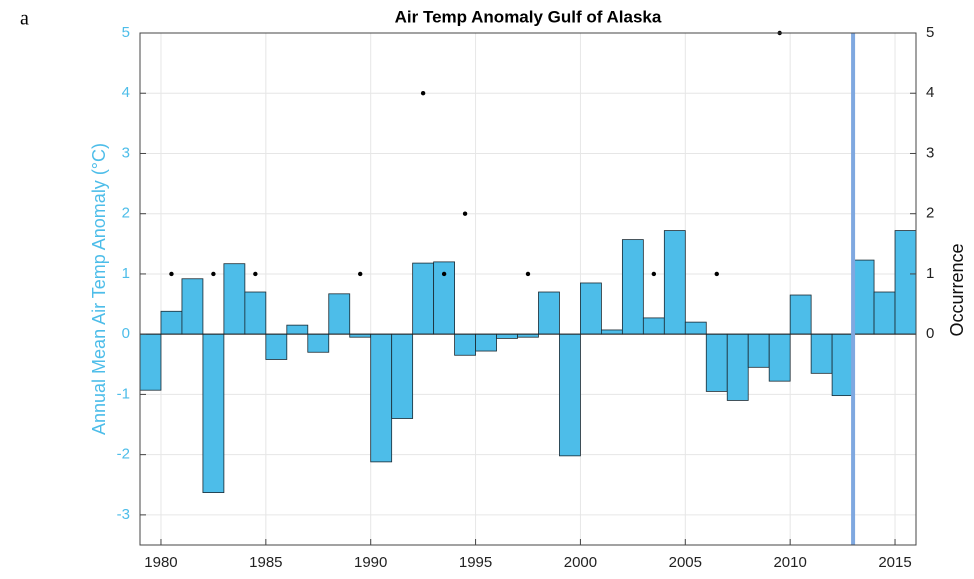 The width and height of the screenshot is (974, 579). Describe the element at coordinates (370, 562) in the screenshot. I see `x-tick-label: 1990` at that location.